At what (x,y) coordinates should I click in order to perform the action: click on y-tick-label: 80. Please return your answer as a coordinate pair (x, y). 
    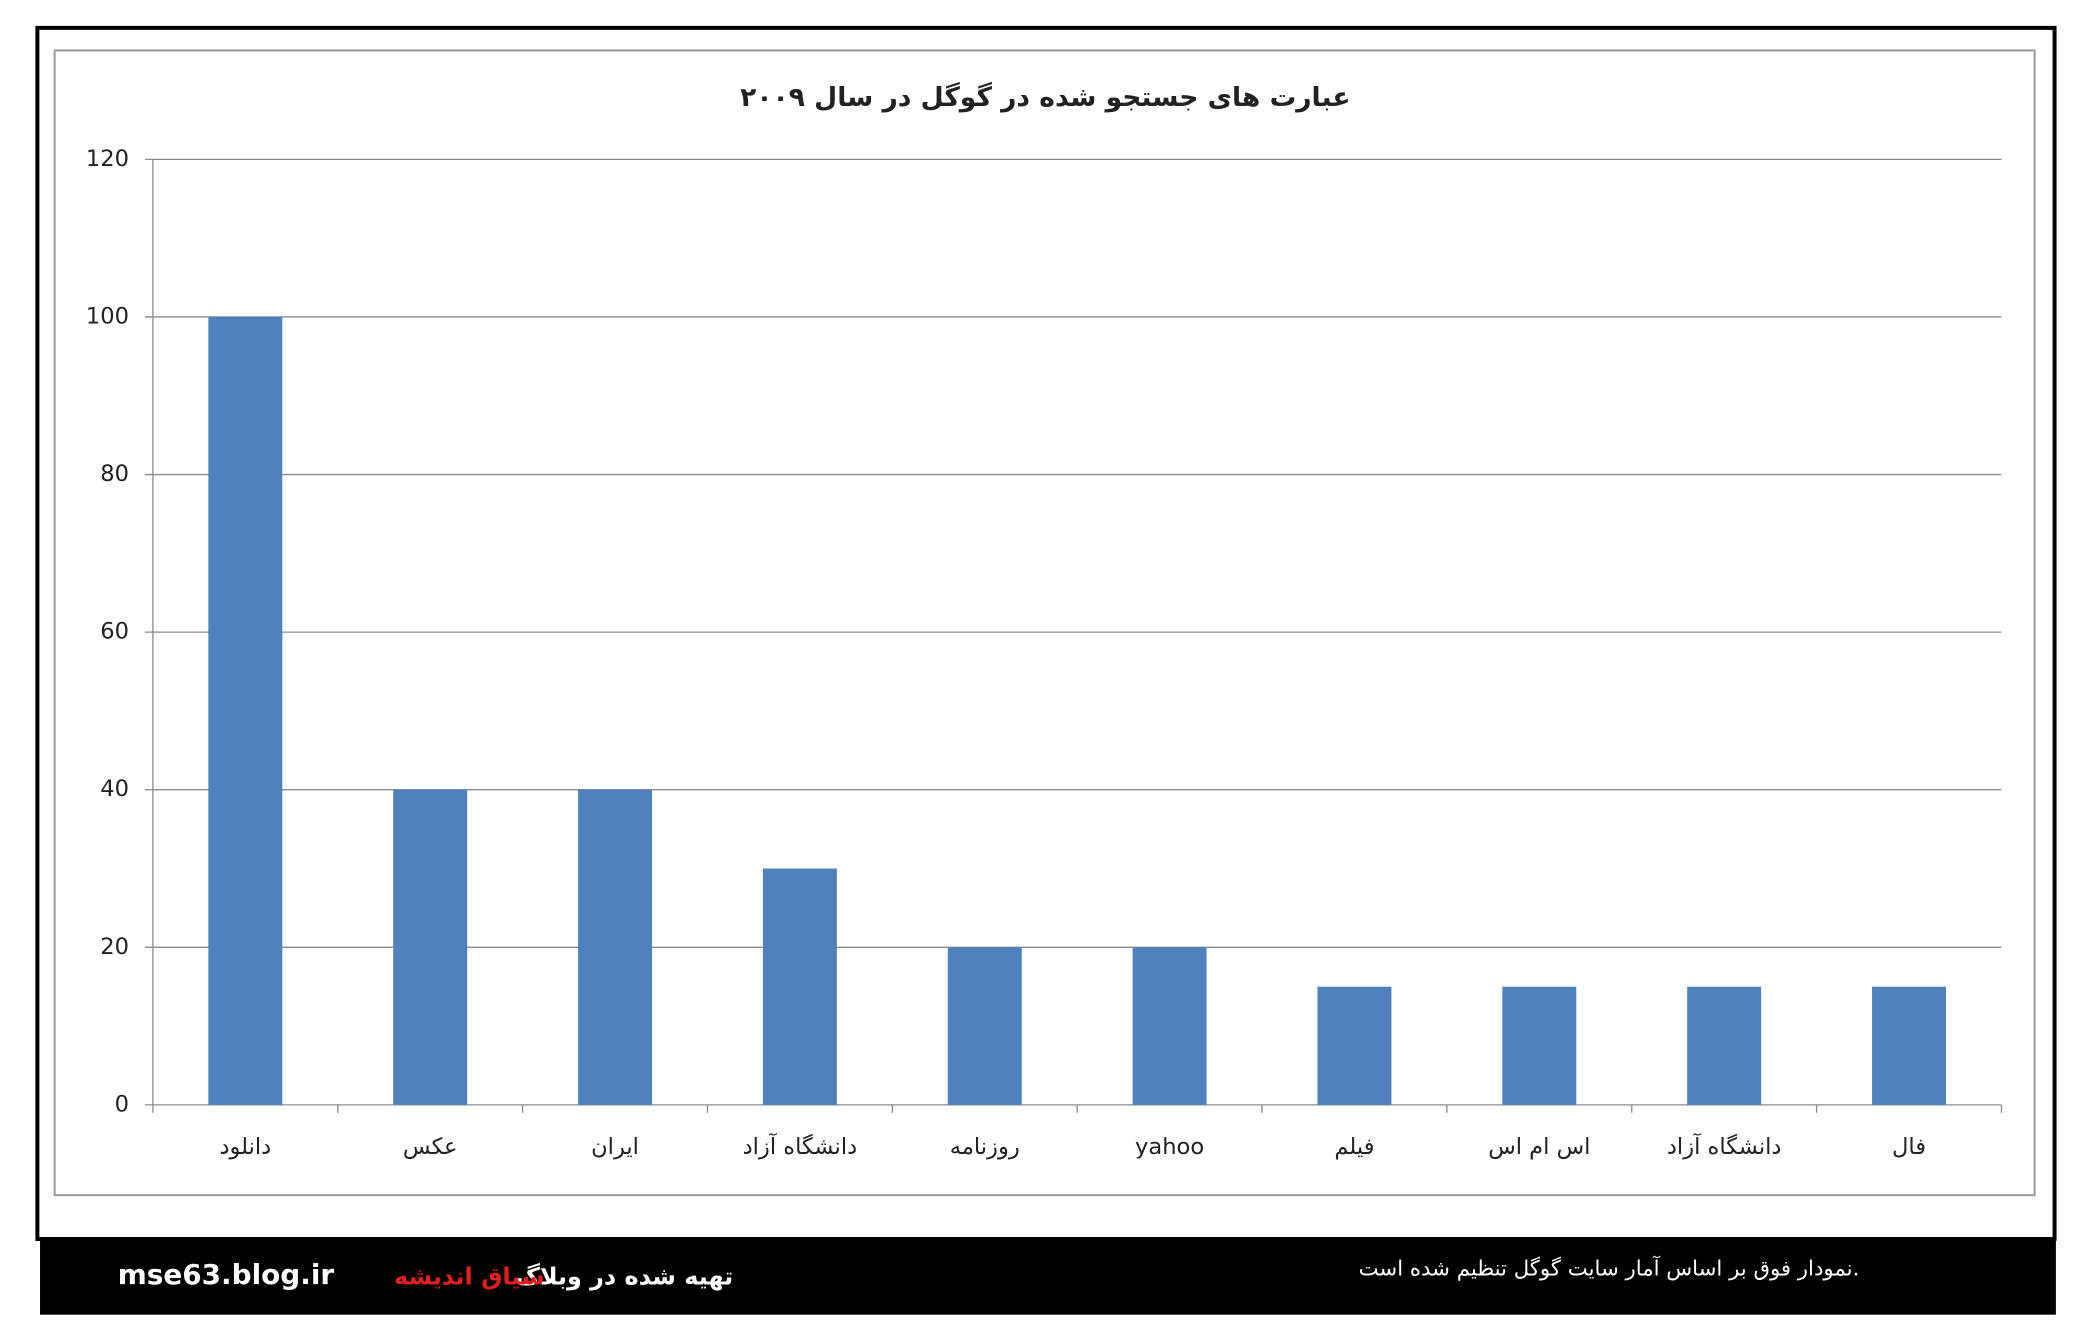
    Looking at the image, I should click on (114, 474).